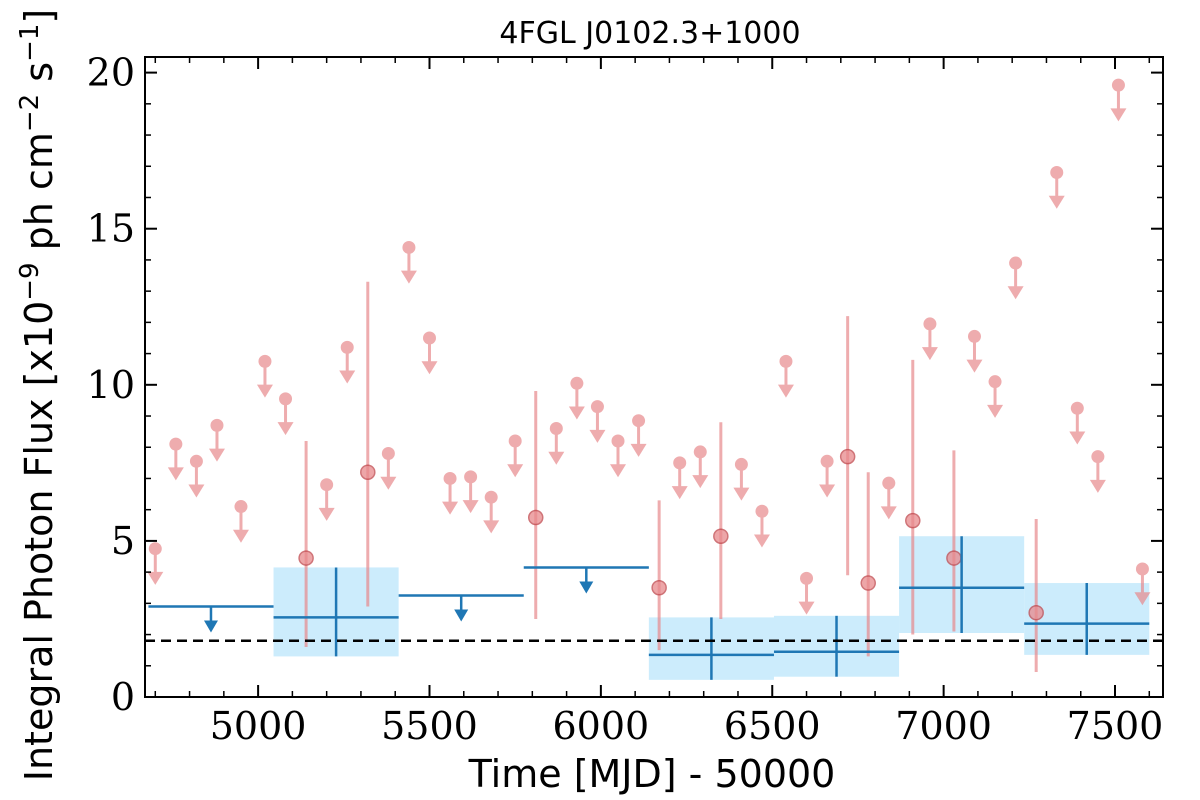 This screenshot has height=800, width=1200. What do you see at coordinates (30, 113) in the screenshot?
I see `y-axis-label-exponent-2: −2` at bounding box center [30, 113].